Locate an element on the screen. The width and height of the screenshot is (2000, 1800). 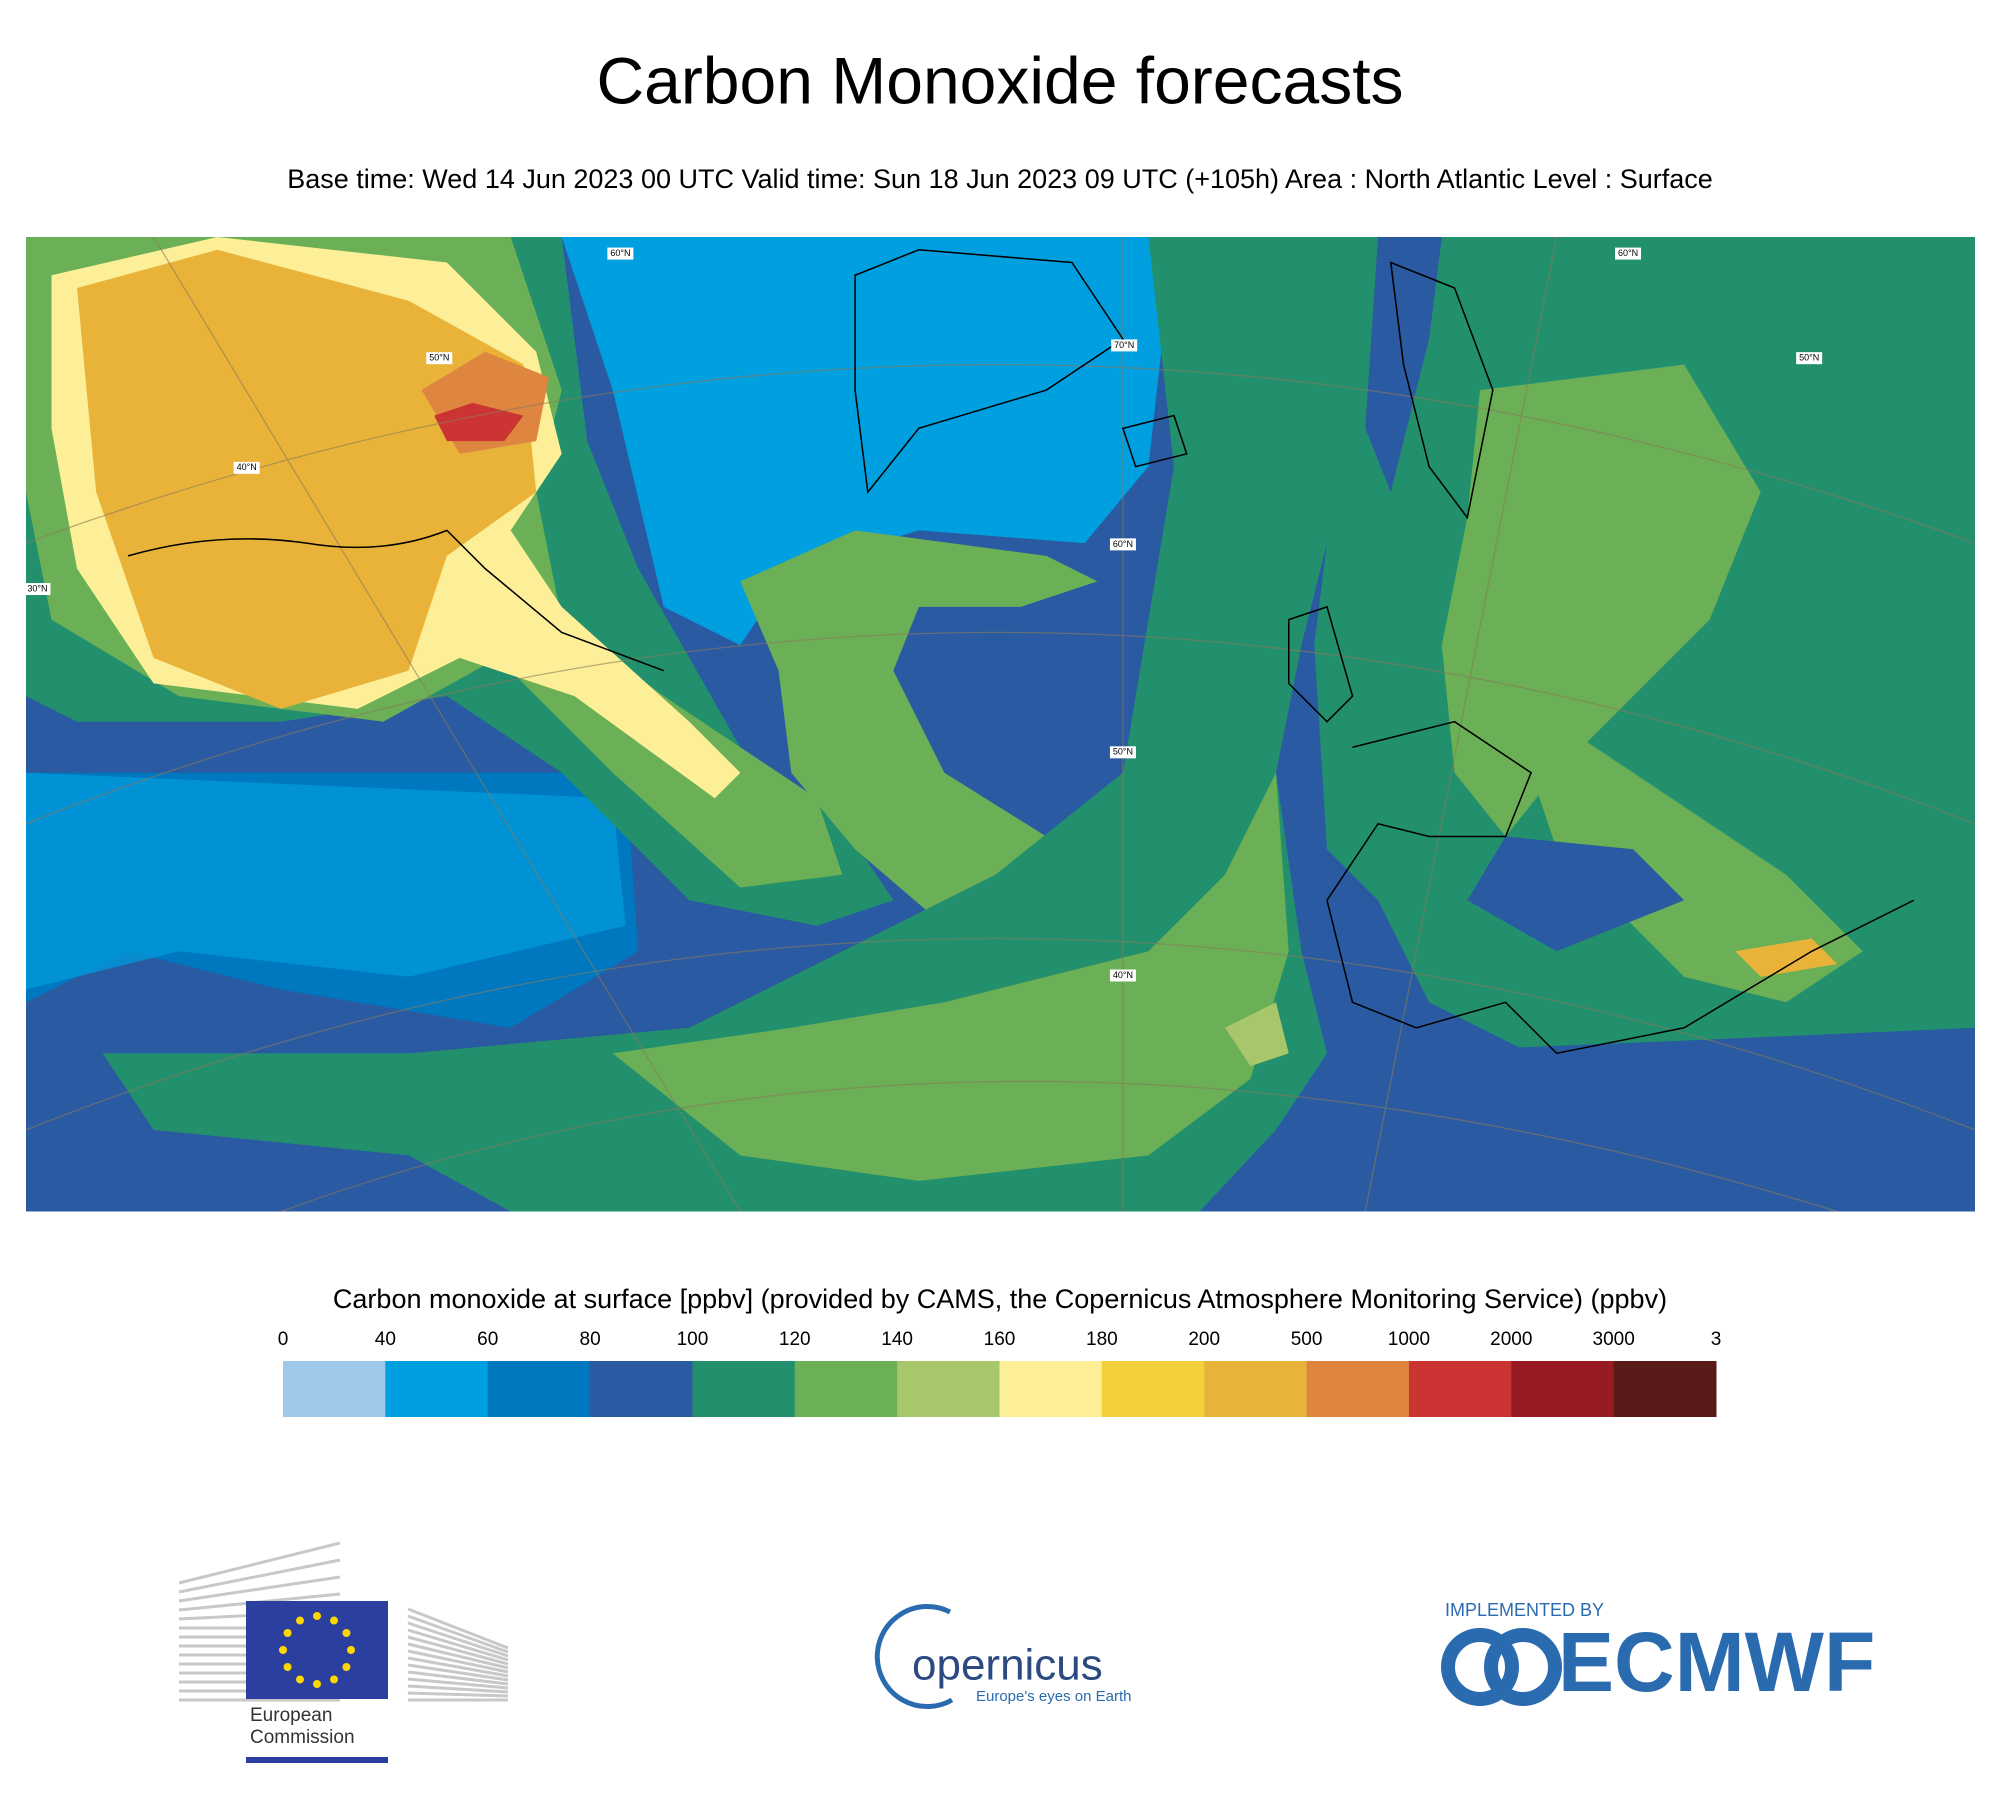
copernicus-logo: opernicus Europe's eyes on Earth is located at coordinates (1002, 1656).